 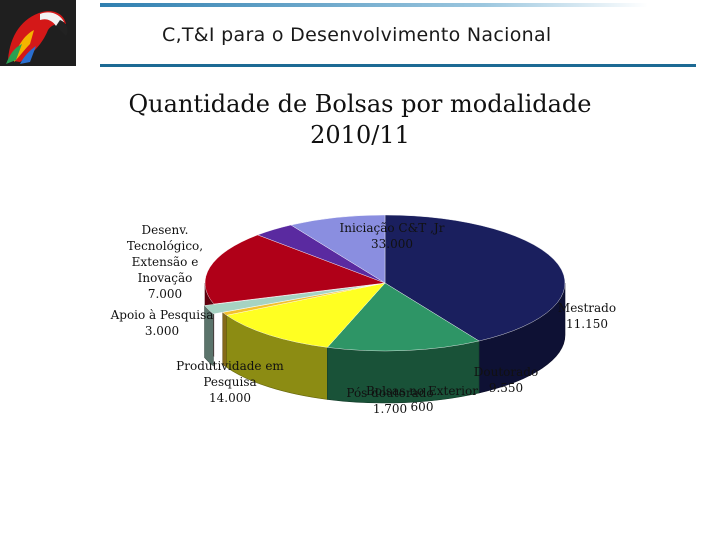 What do you see at coordinates (392, 236) in the screenshot?
I see `slice-label: Iniciação C&T ,Jr 33.000` at bounding box center [392, 236].